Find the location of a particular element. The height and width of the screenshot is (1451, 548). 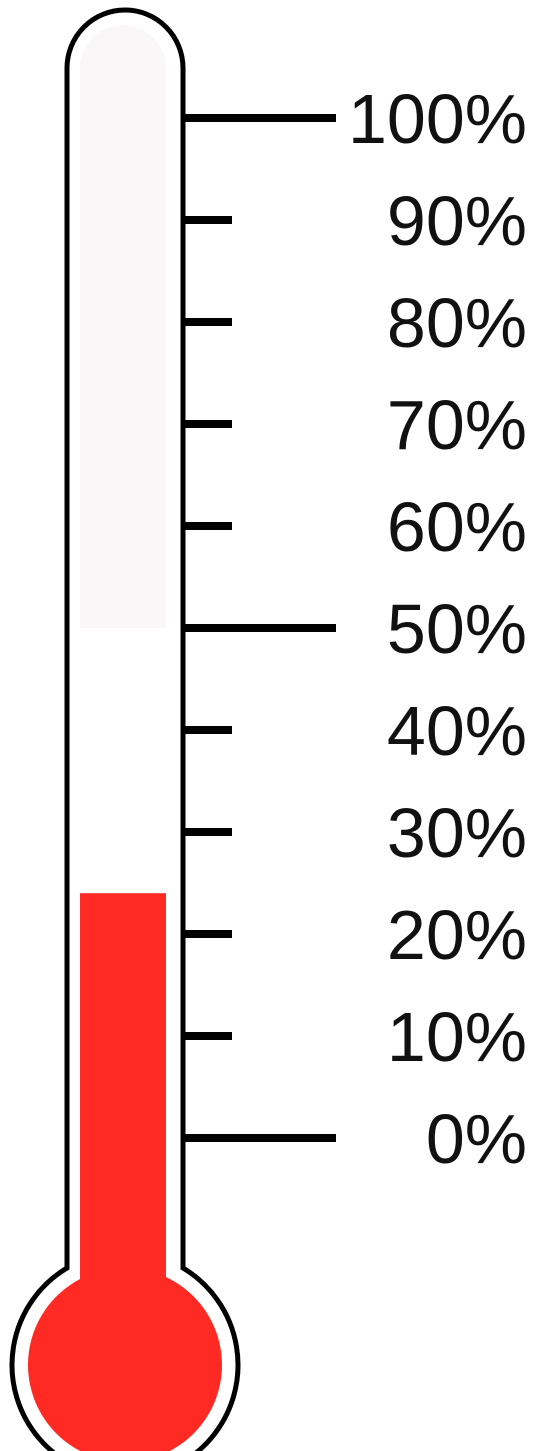

tick-label-60: 60% is located at coordinates (457, 527).